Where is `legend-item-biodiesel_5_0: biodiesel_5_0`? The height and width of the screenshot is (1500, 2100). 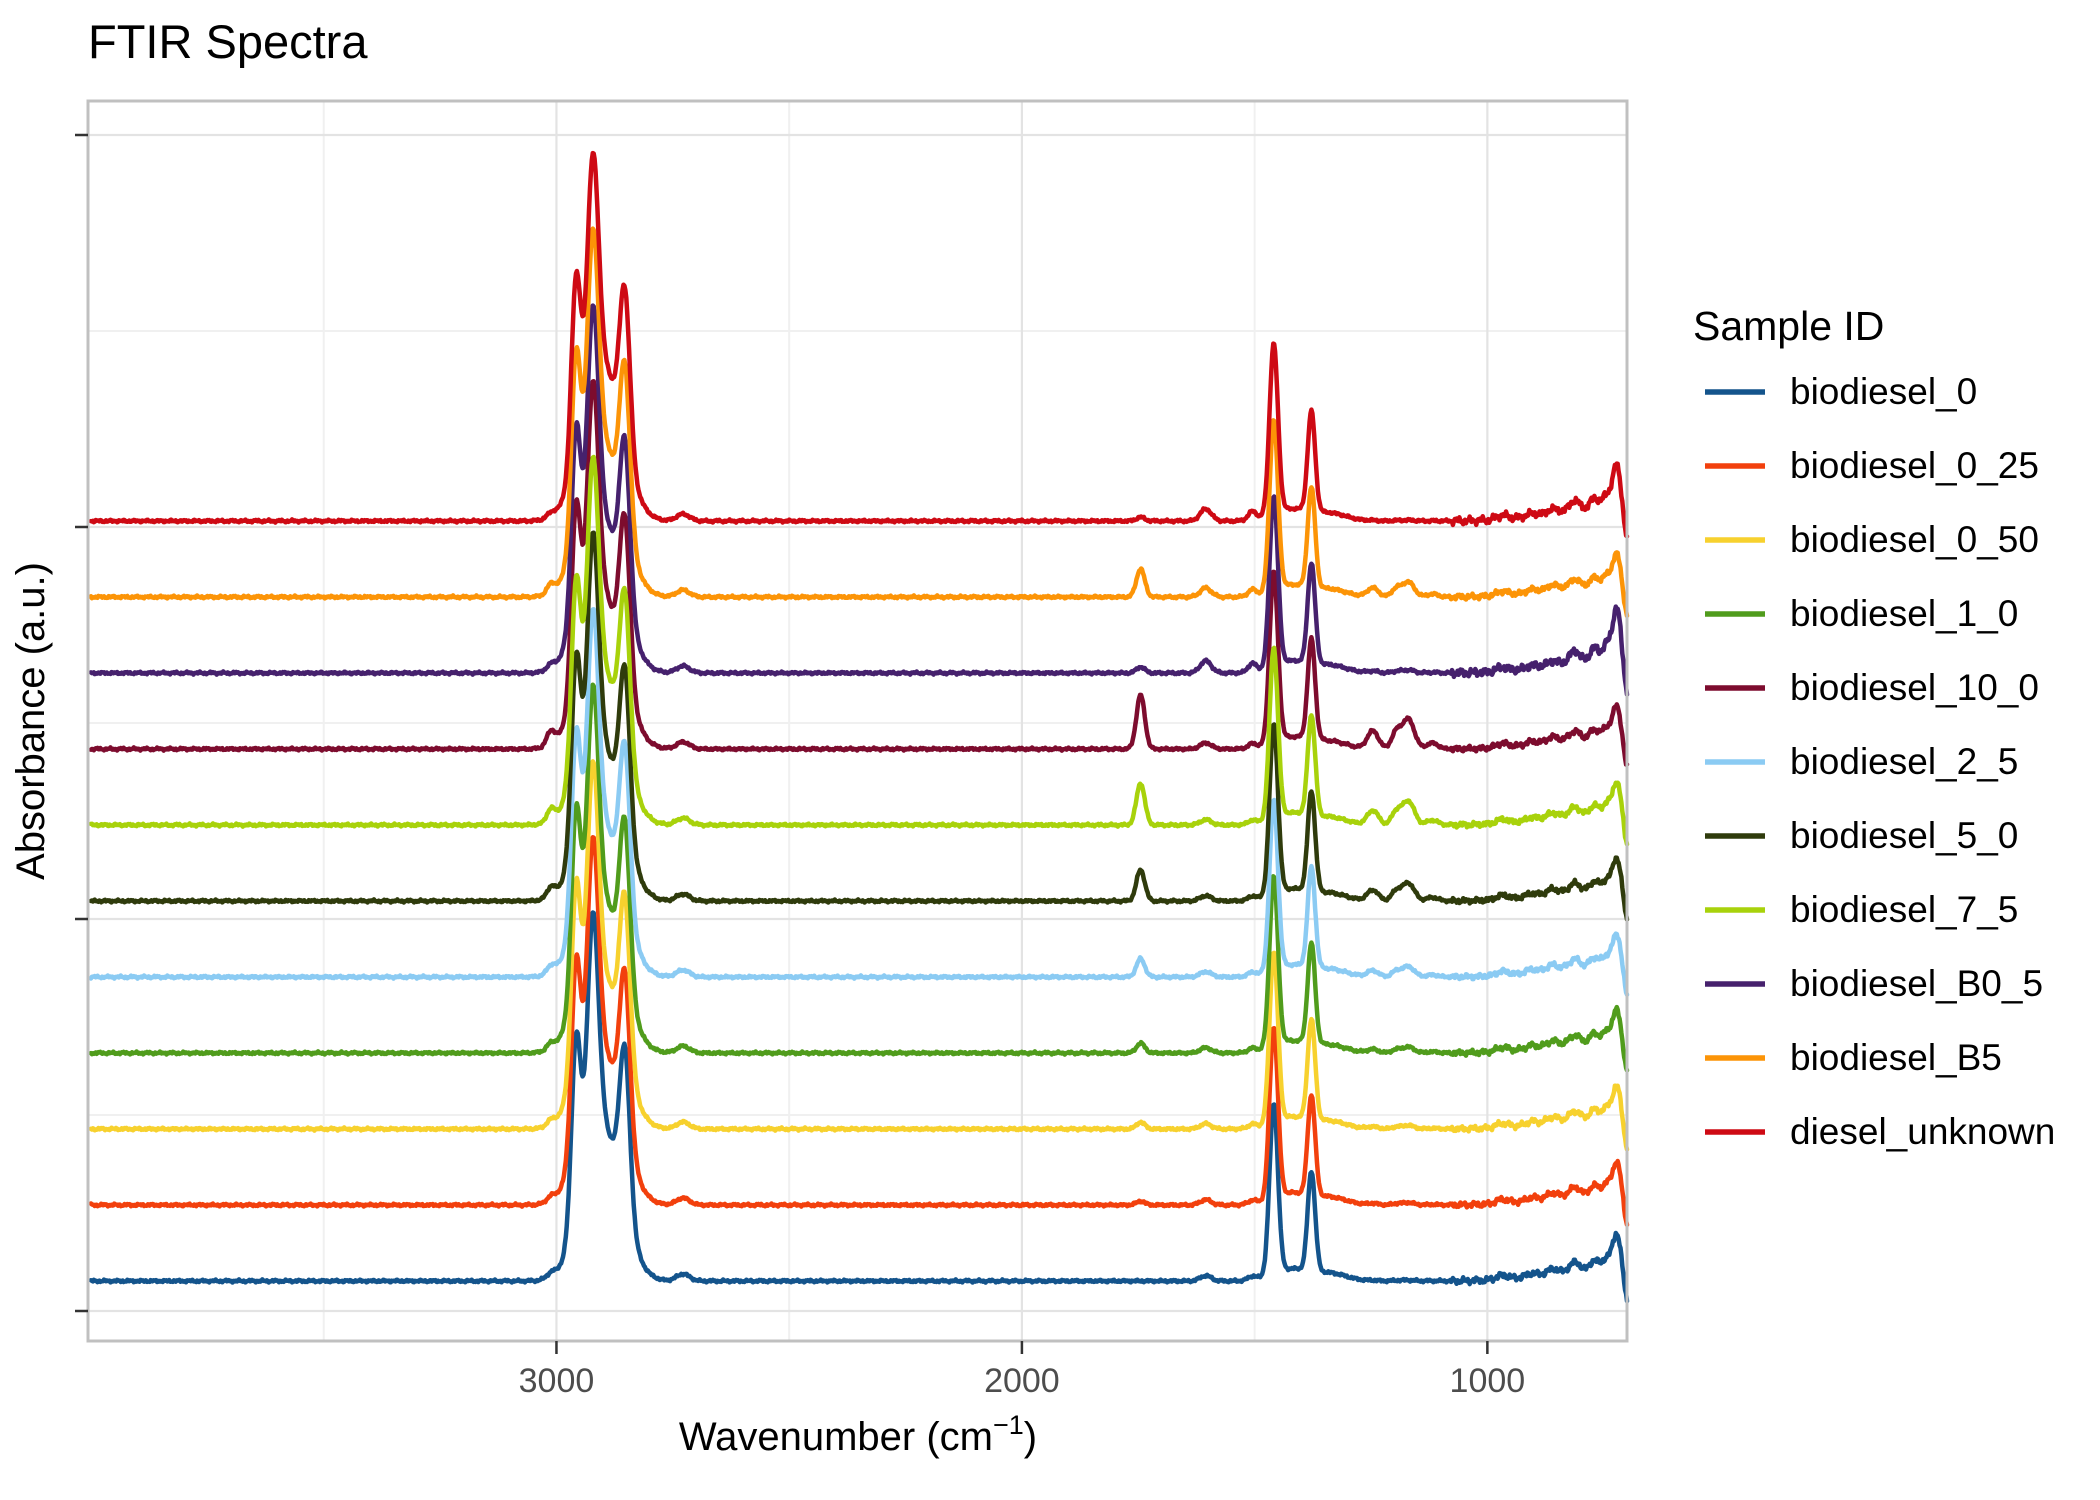 legend-item-biodiesel_5_0: biodiesel_5_0 is located at coordinates (1861, 835).